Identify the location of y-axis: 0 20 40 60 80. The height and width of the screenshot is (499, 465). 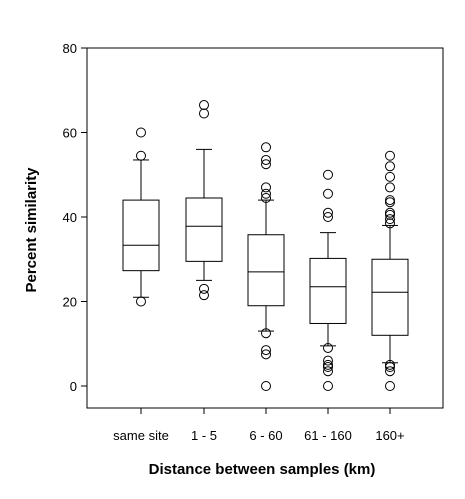
(75, 217).